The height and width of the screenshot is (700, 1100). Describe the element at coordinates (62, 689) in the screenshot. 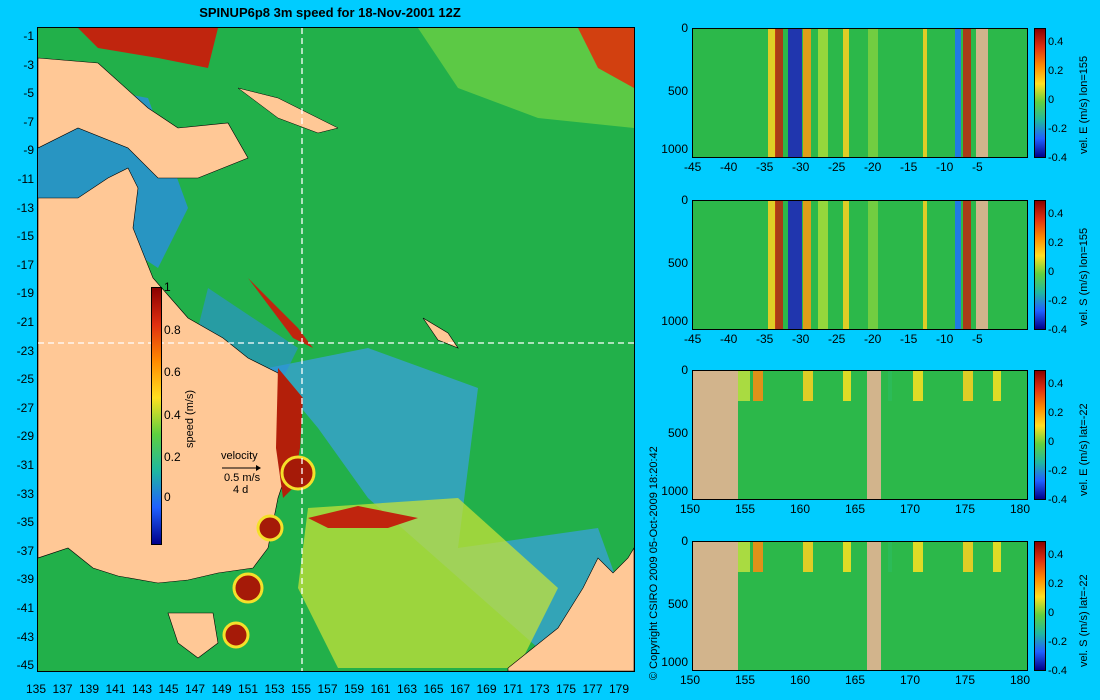

I see `map-x-tick: 137` at that location.